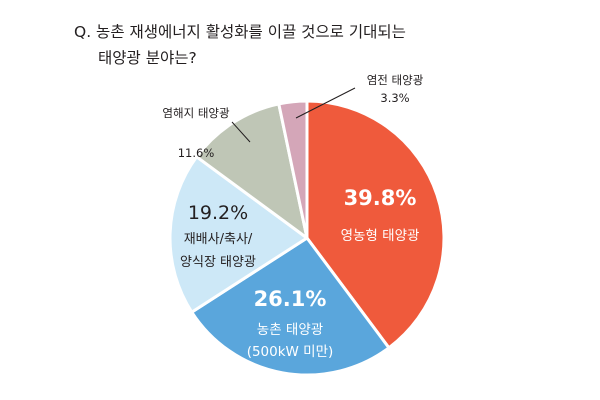 Image resolution: width=600 pixels, height=400 pixels. I want to click on leader-lines, so click(293, 115).